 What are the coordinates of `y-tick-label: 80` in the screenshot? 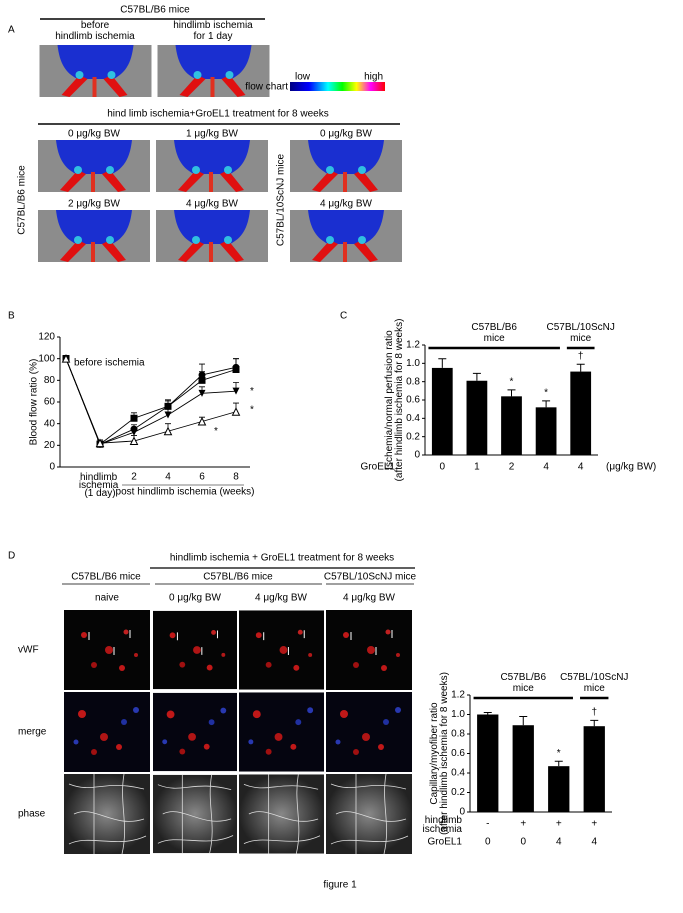 It's located at (50, 380).